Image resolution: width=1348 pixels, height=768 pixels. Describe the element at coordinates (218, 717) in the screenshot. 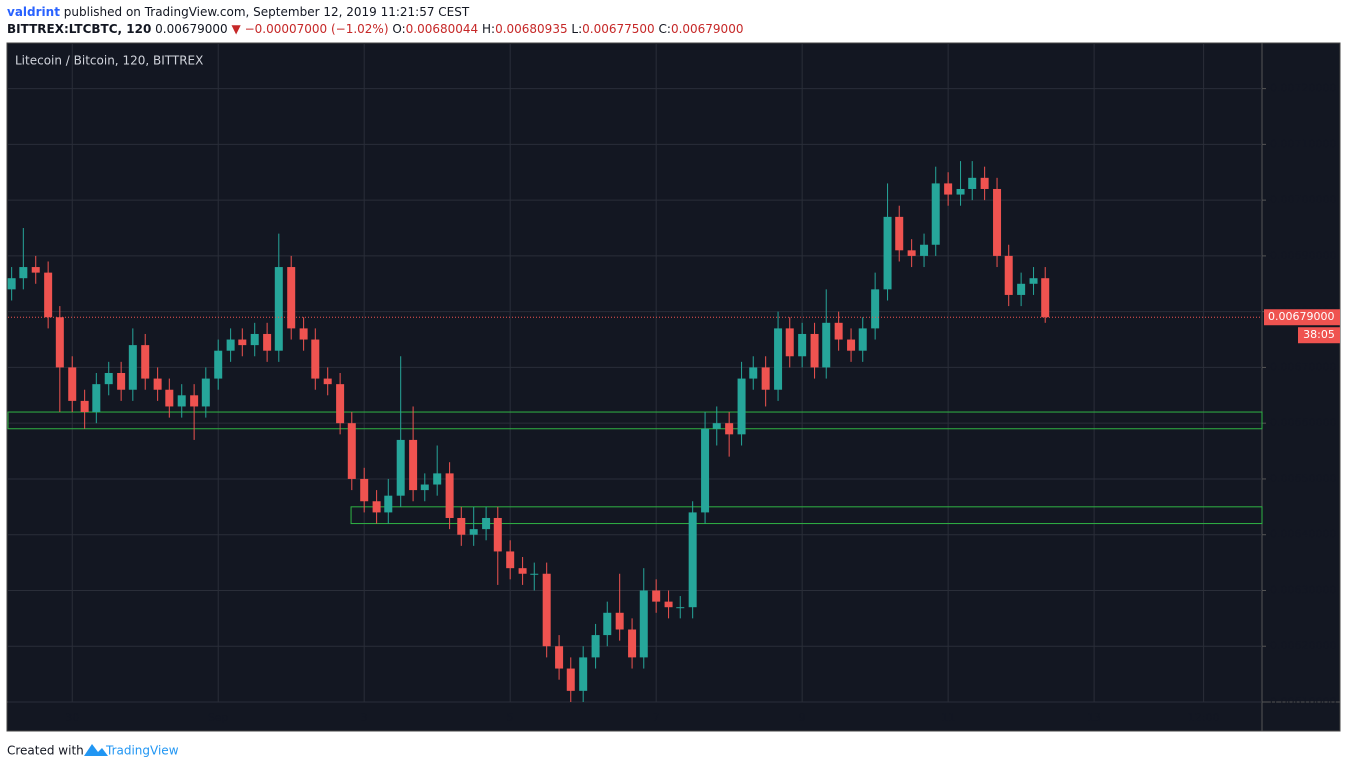

I see `x-tick-label: Sep` at that location.